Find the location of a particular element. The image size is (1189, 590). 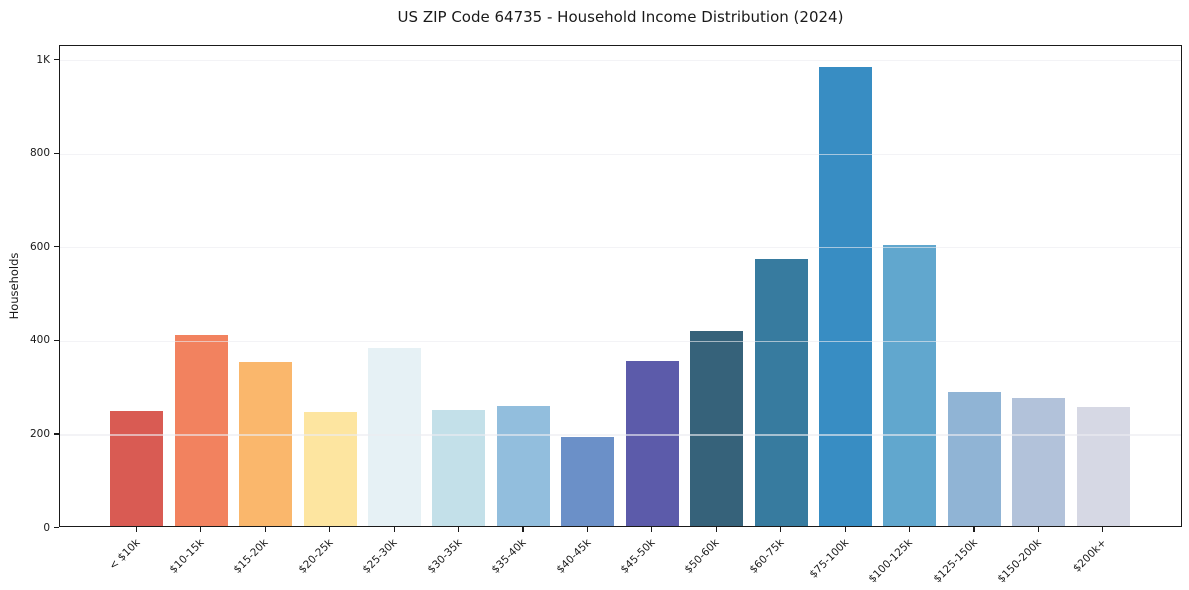

x-tick-label-$200k+: $200k+ is located at coordinates (1089, 555).